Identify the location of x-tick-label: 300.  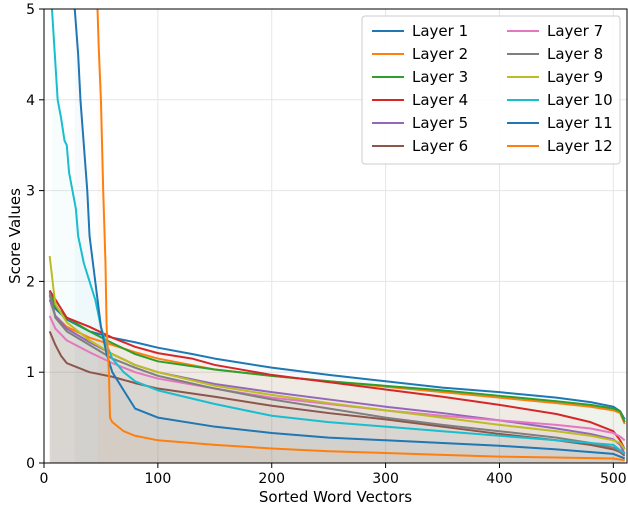
(385, 479).